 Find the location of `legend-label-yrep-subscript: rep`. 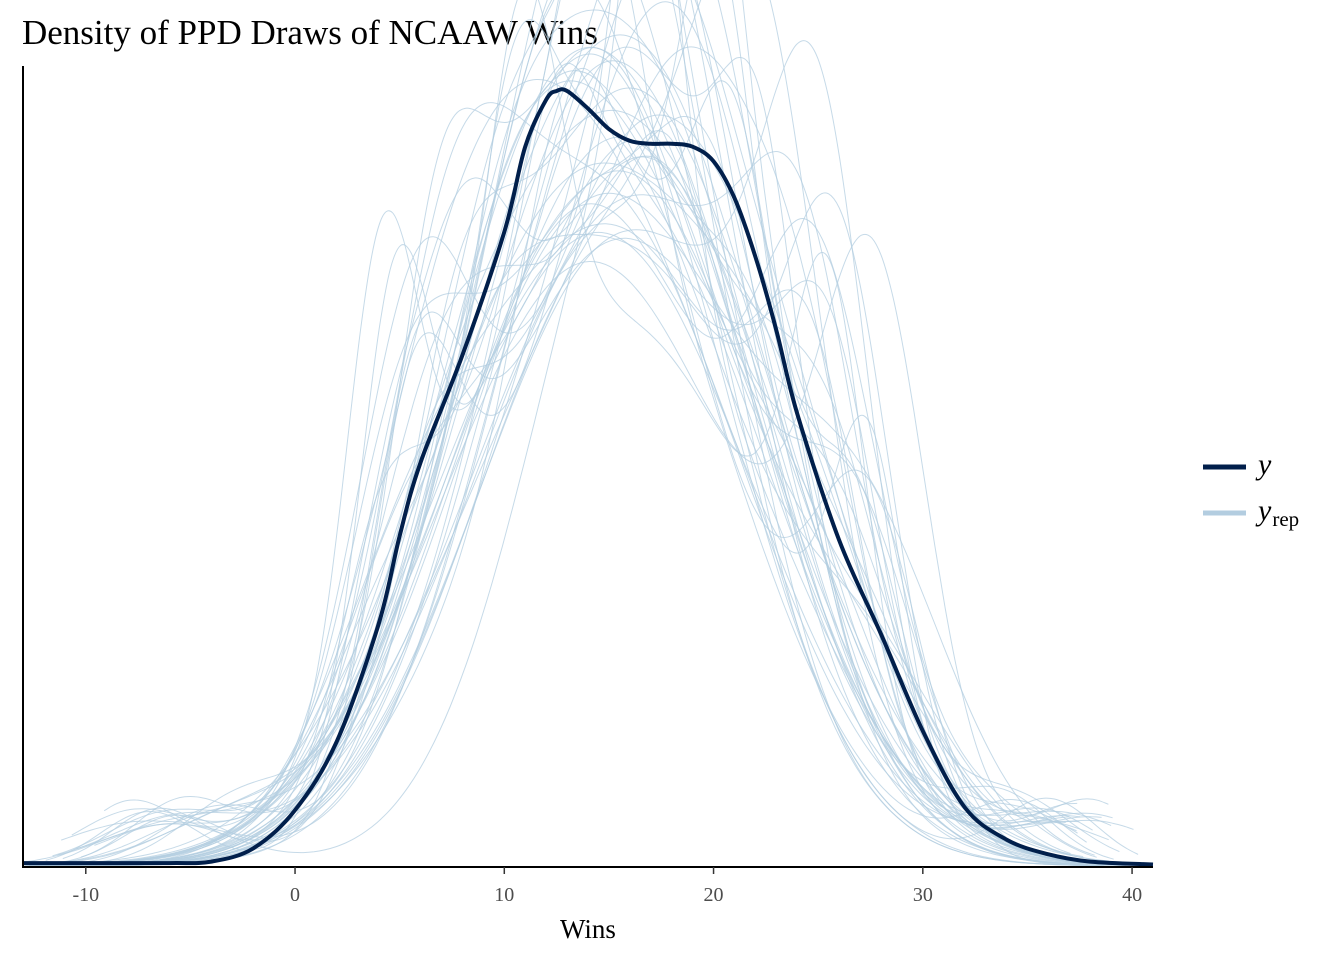

legend-label-yrep-subscript: rep is located at coordinates (1285, 519).